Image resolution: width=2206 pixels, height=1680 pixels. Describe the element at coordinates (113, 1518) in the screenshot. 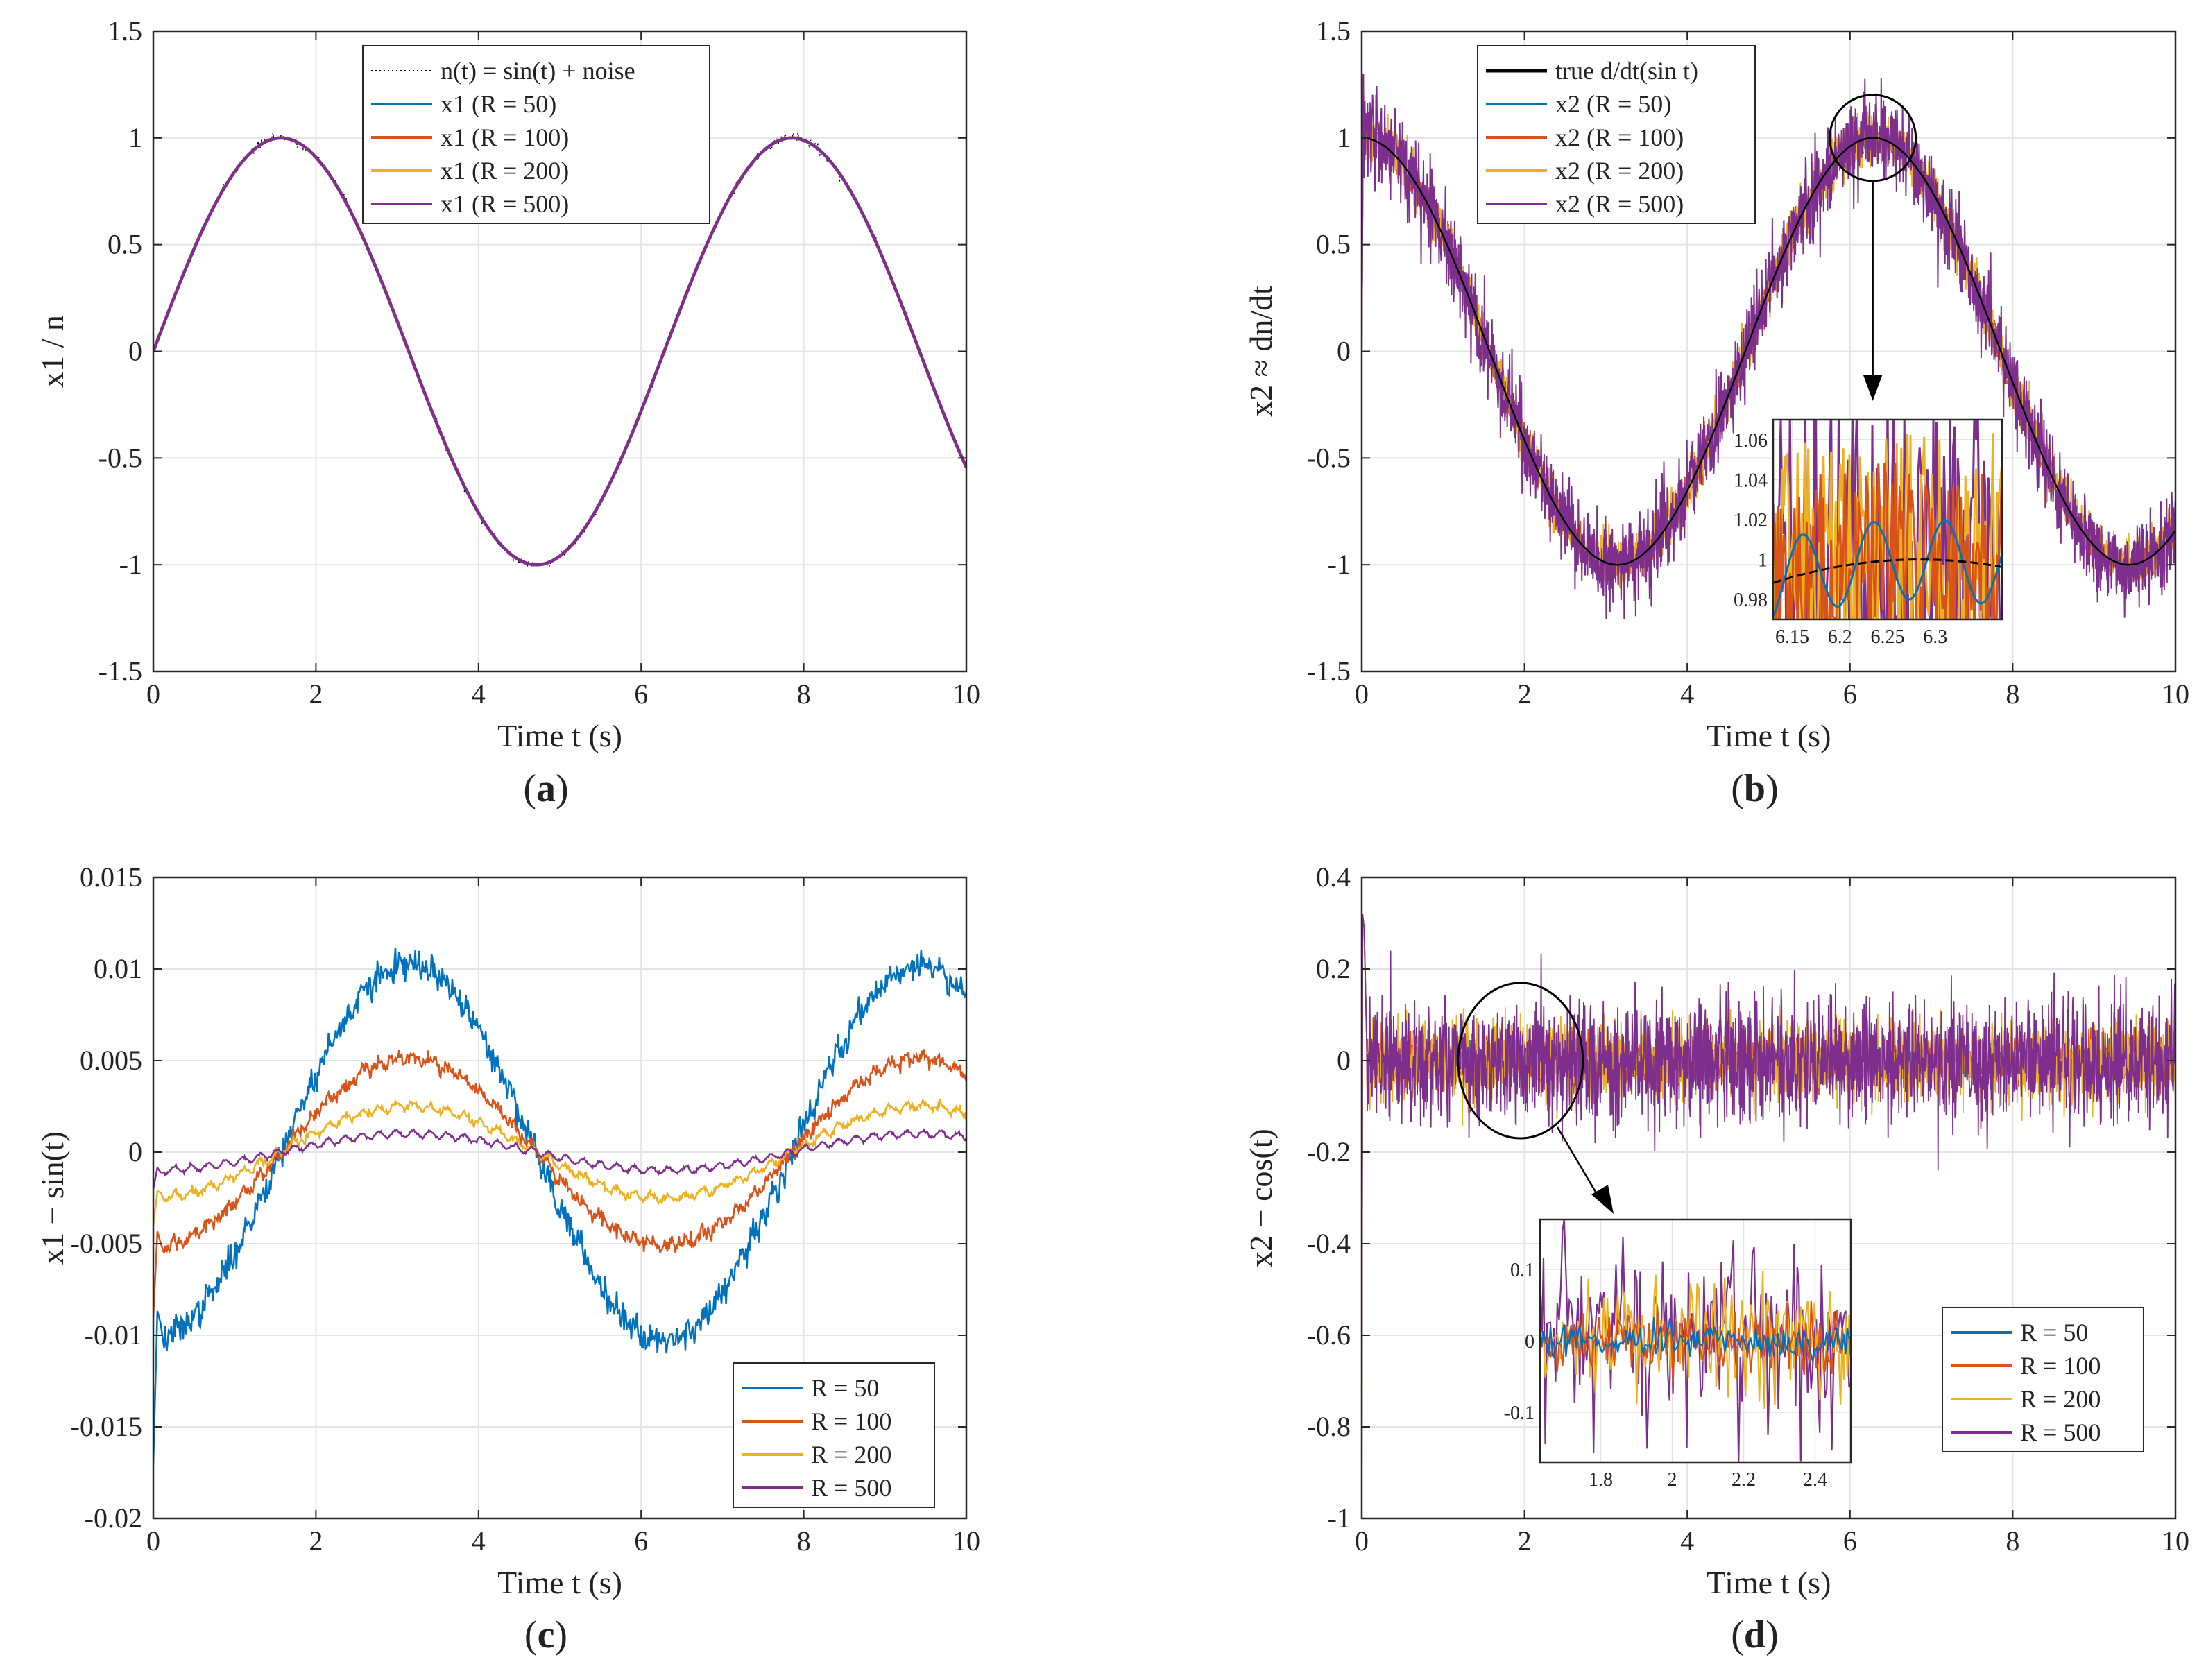

I see `y-tick-label: -0.02` at that location.